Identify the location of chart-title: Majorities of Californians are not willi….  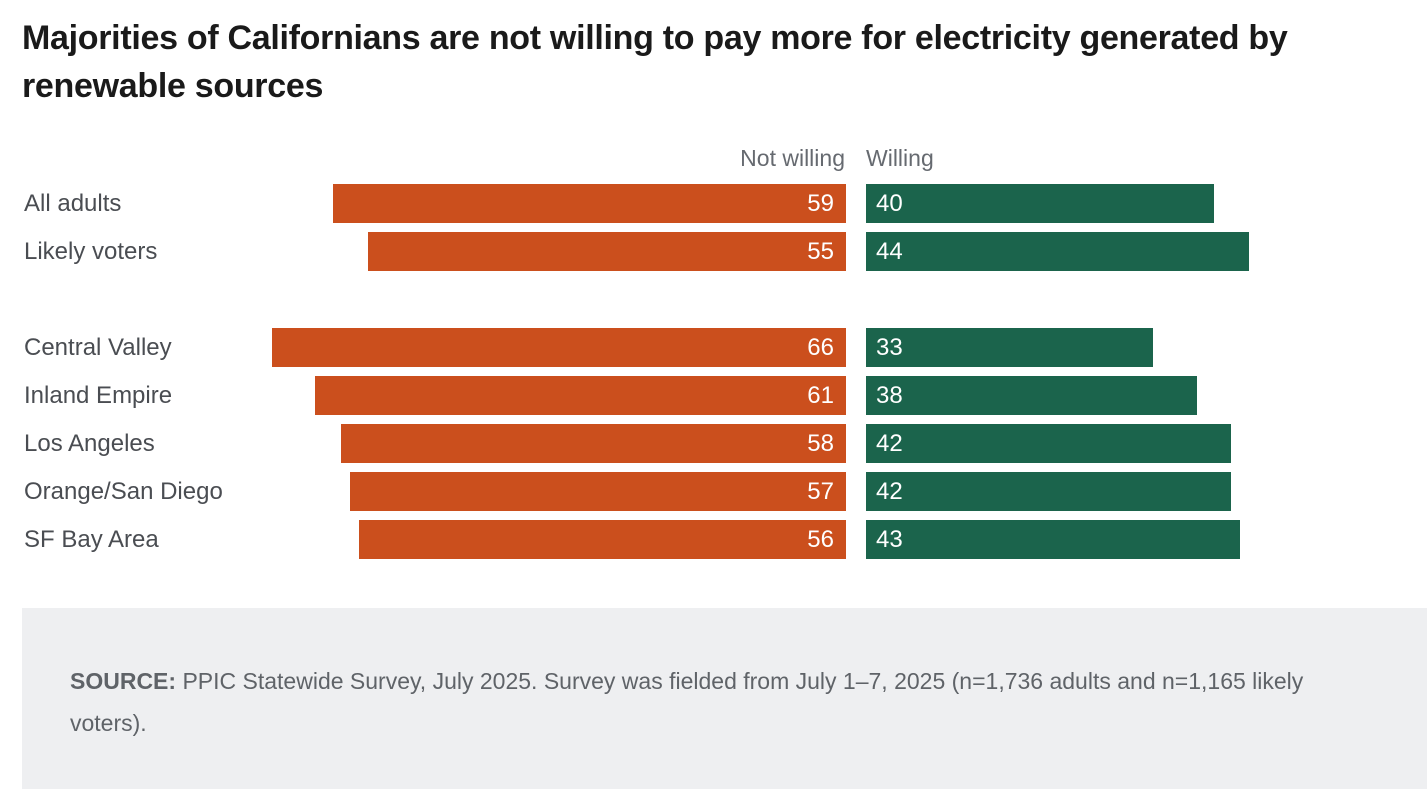
(655, 62).